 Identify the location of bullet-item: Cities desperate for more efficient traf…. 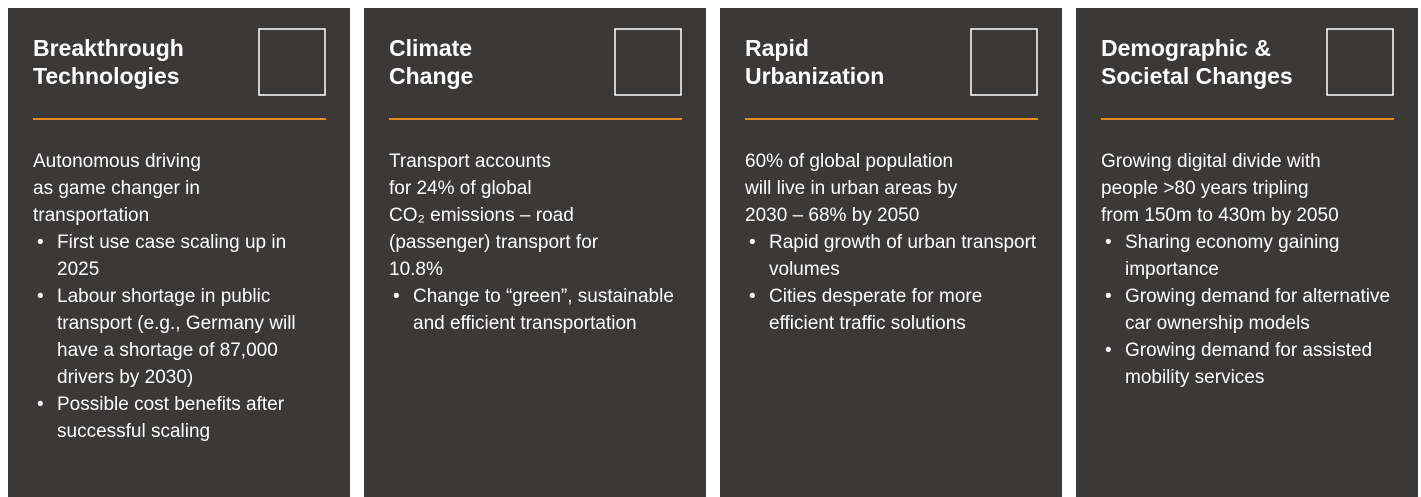
(891, 310).